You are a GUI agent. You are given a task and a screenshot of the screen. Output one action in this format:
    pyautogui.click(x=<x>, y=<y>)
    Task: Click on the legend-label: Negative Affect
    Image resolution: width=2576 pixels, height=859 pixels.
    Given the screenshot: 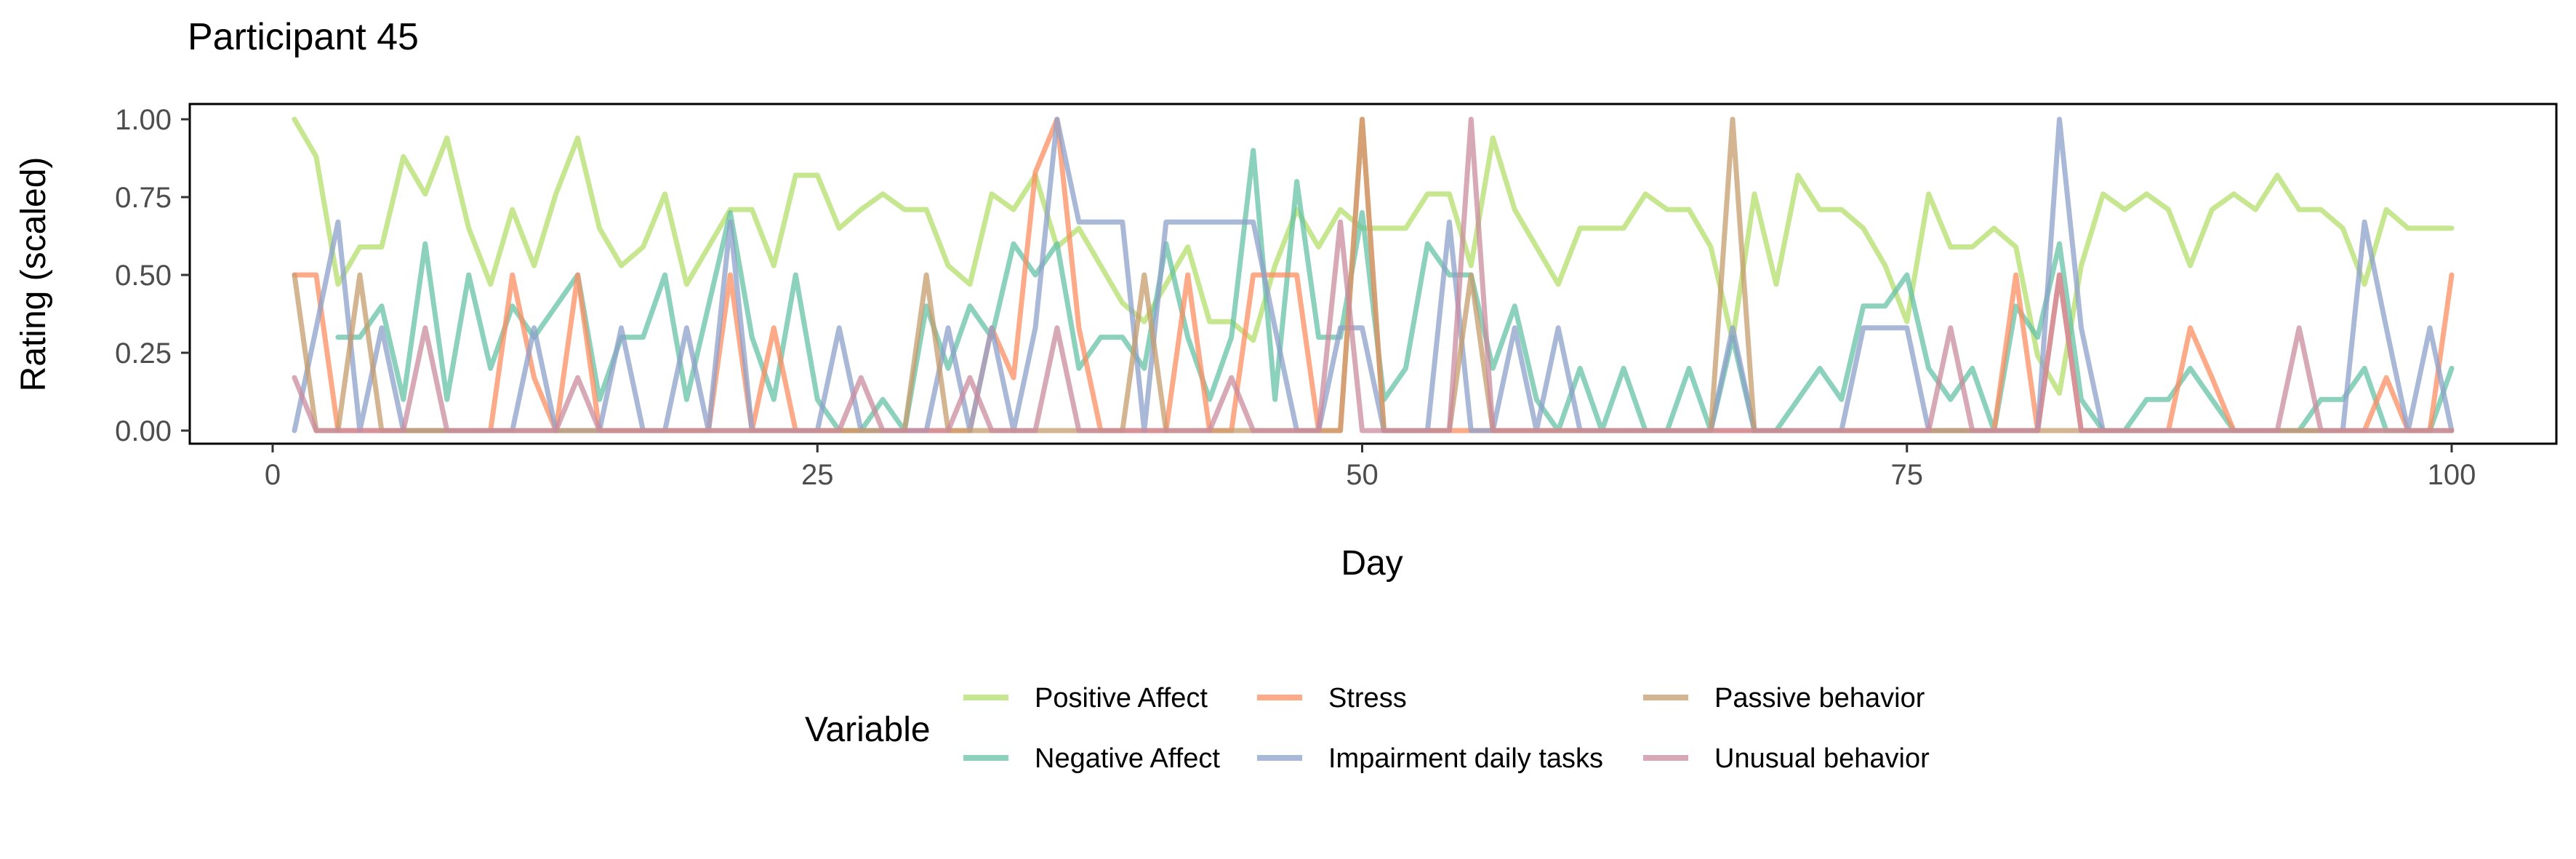 What is the action you would take?
    pyautogui.click(x=1128, y=758)
    